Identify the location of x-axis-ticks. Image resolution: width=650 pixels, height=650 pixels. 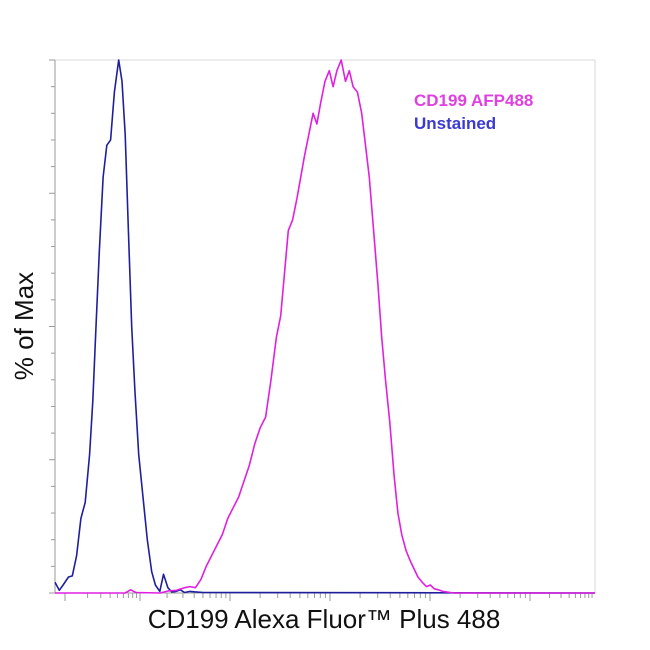
(328, 597).